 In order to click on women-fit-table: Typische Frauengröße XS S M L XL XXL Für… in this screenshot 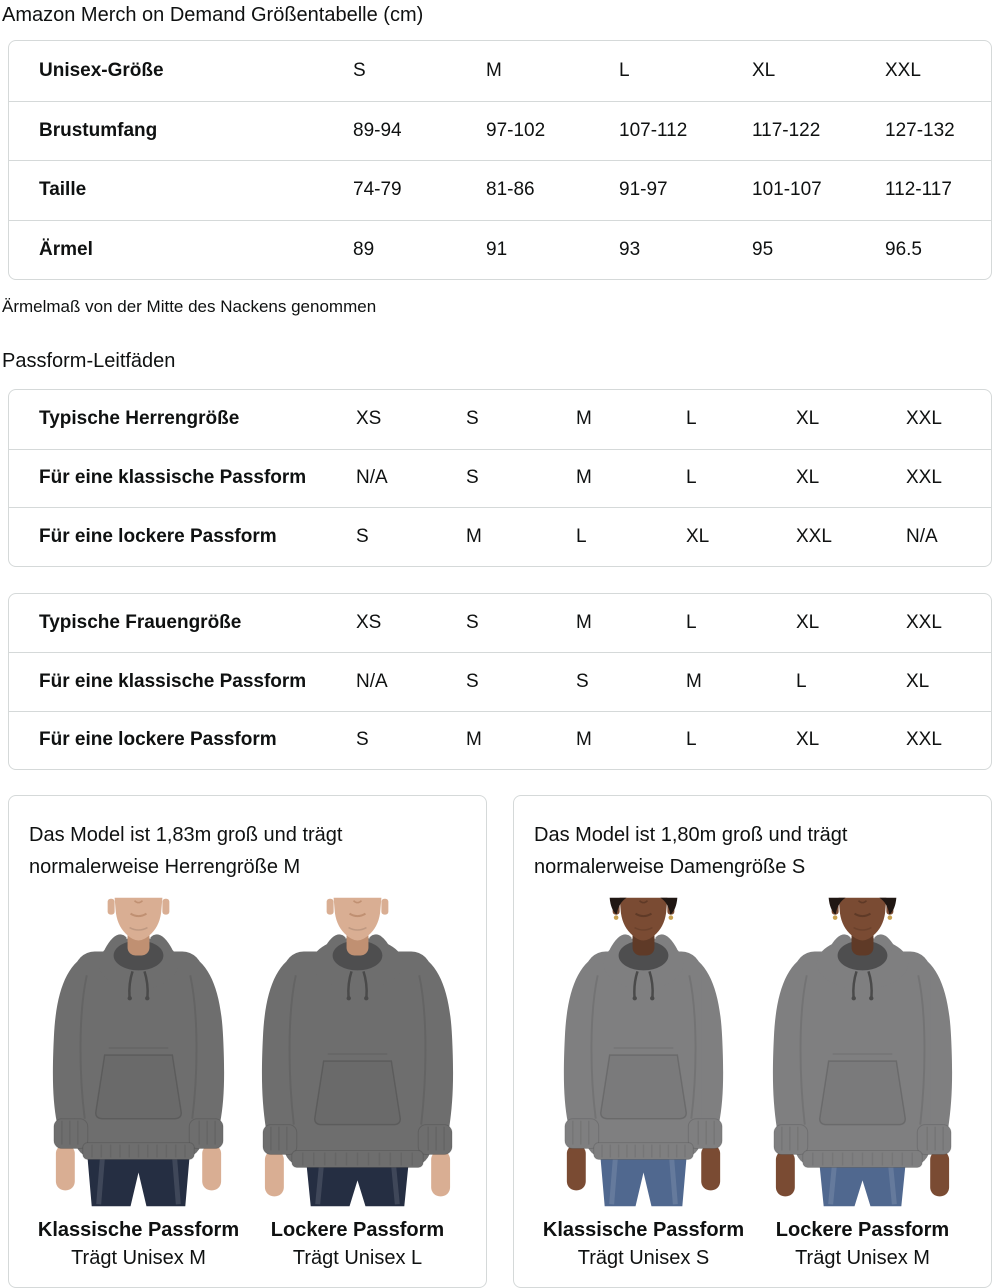, I will do `click(500, 681)`.